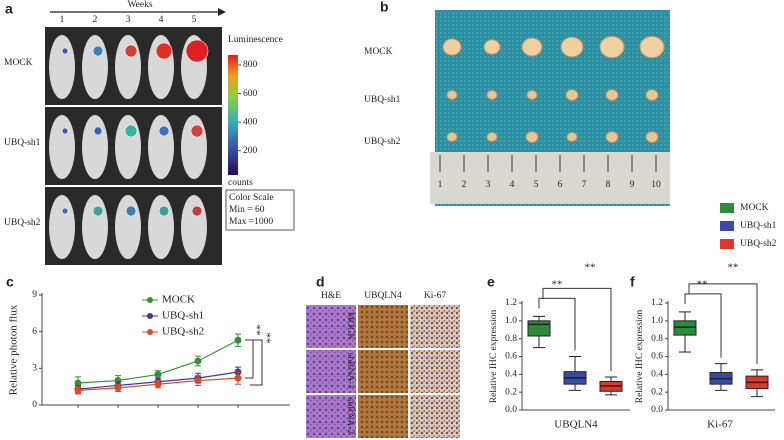 The image size is (784, 440). Describe the element at coordinates (350, 326) in the screenshot. I see `row-label: MOCK` at that location.